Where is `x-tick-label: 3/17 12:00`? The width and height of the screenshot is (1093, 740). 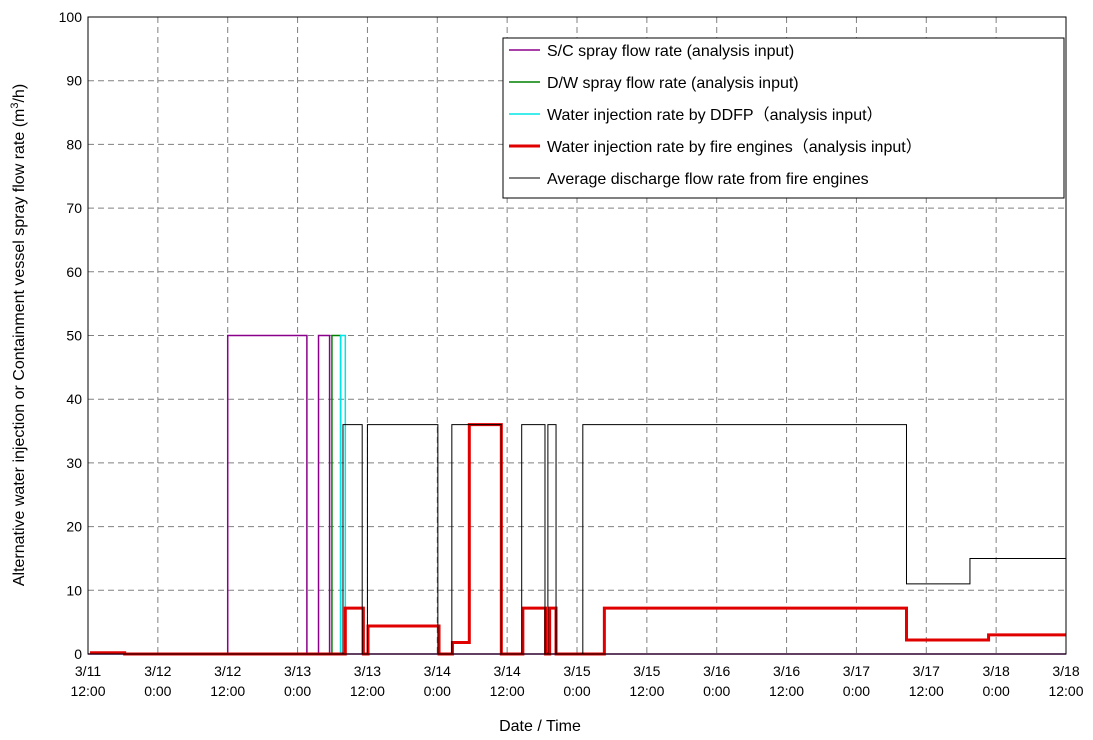 x-tick-label: 3/17 12:00 is located at coordinates (926, 681).